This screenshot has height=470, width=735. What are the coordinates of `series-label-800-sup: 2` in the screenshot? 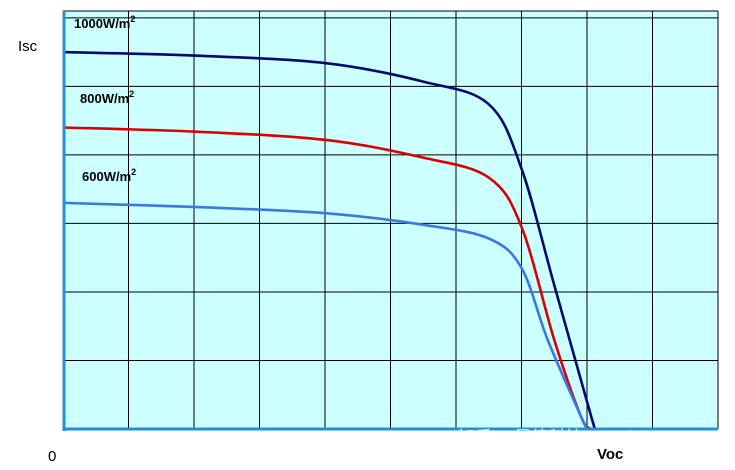 It's located at (131, 94).